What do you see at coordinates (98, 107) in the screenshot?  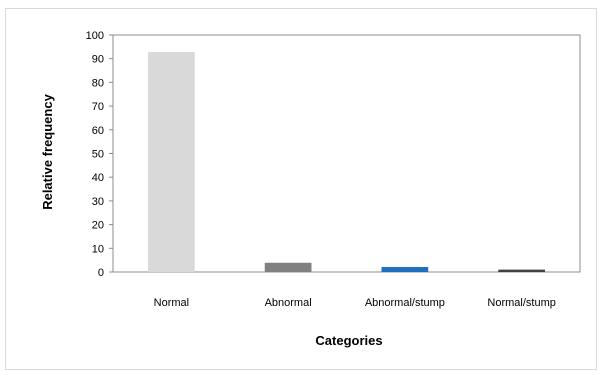 I see `y-tick-label: 70` at bounding box center [98, 107].